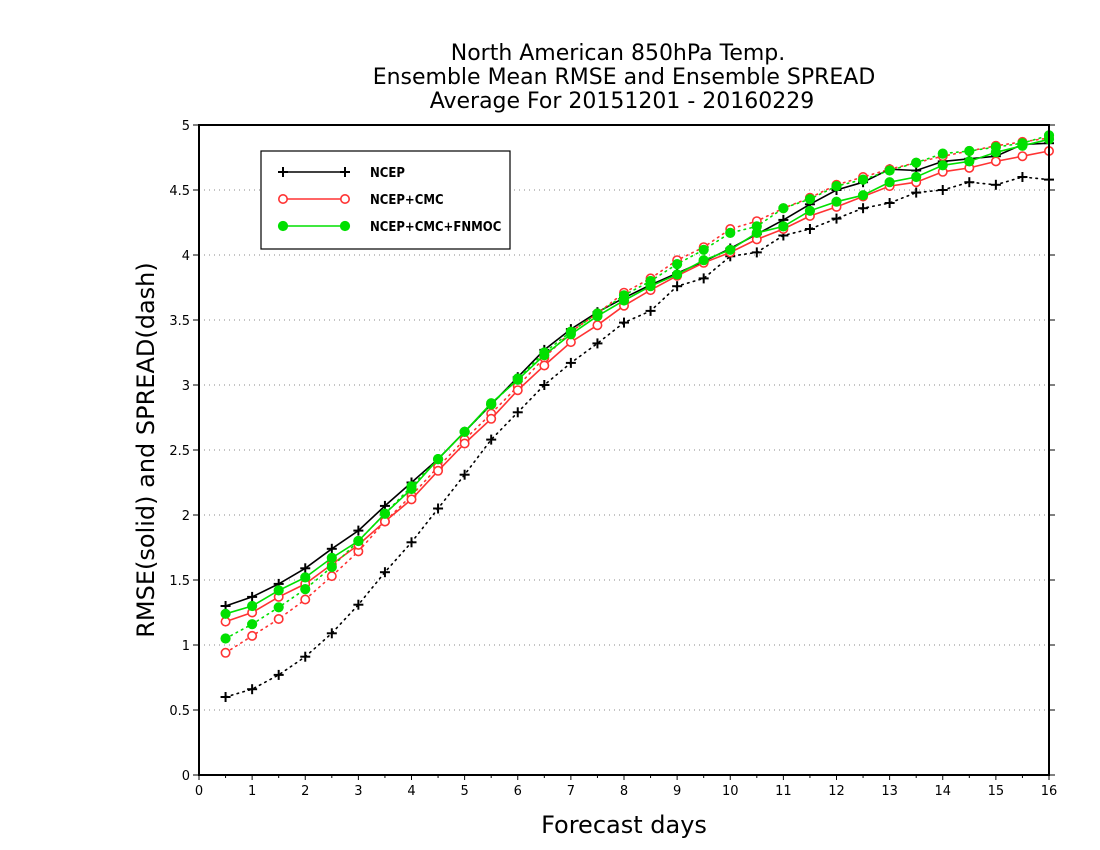 The width and height of the screenshot is (1100, 850). I want to click on x-tick-label-0: 0, so click(199, 791).